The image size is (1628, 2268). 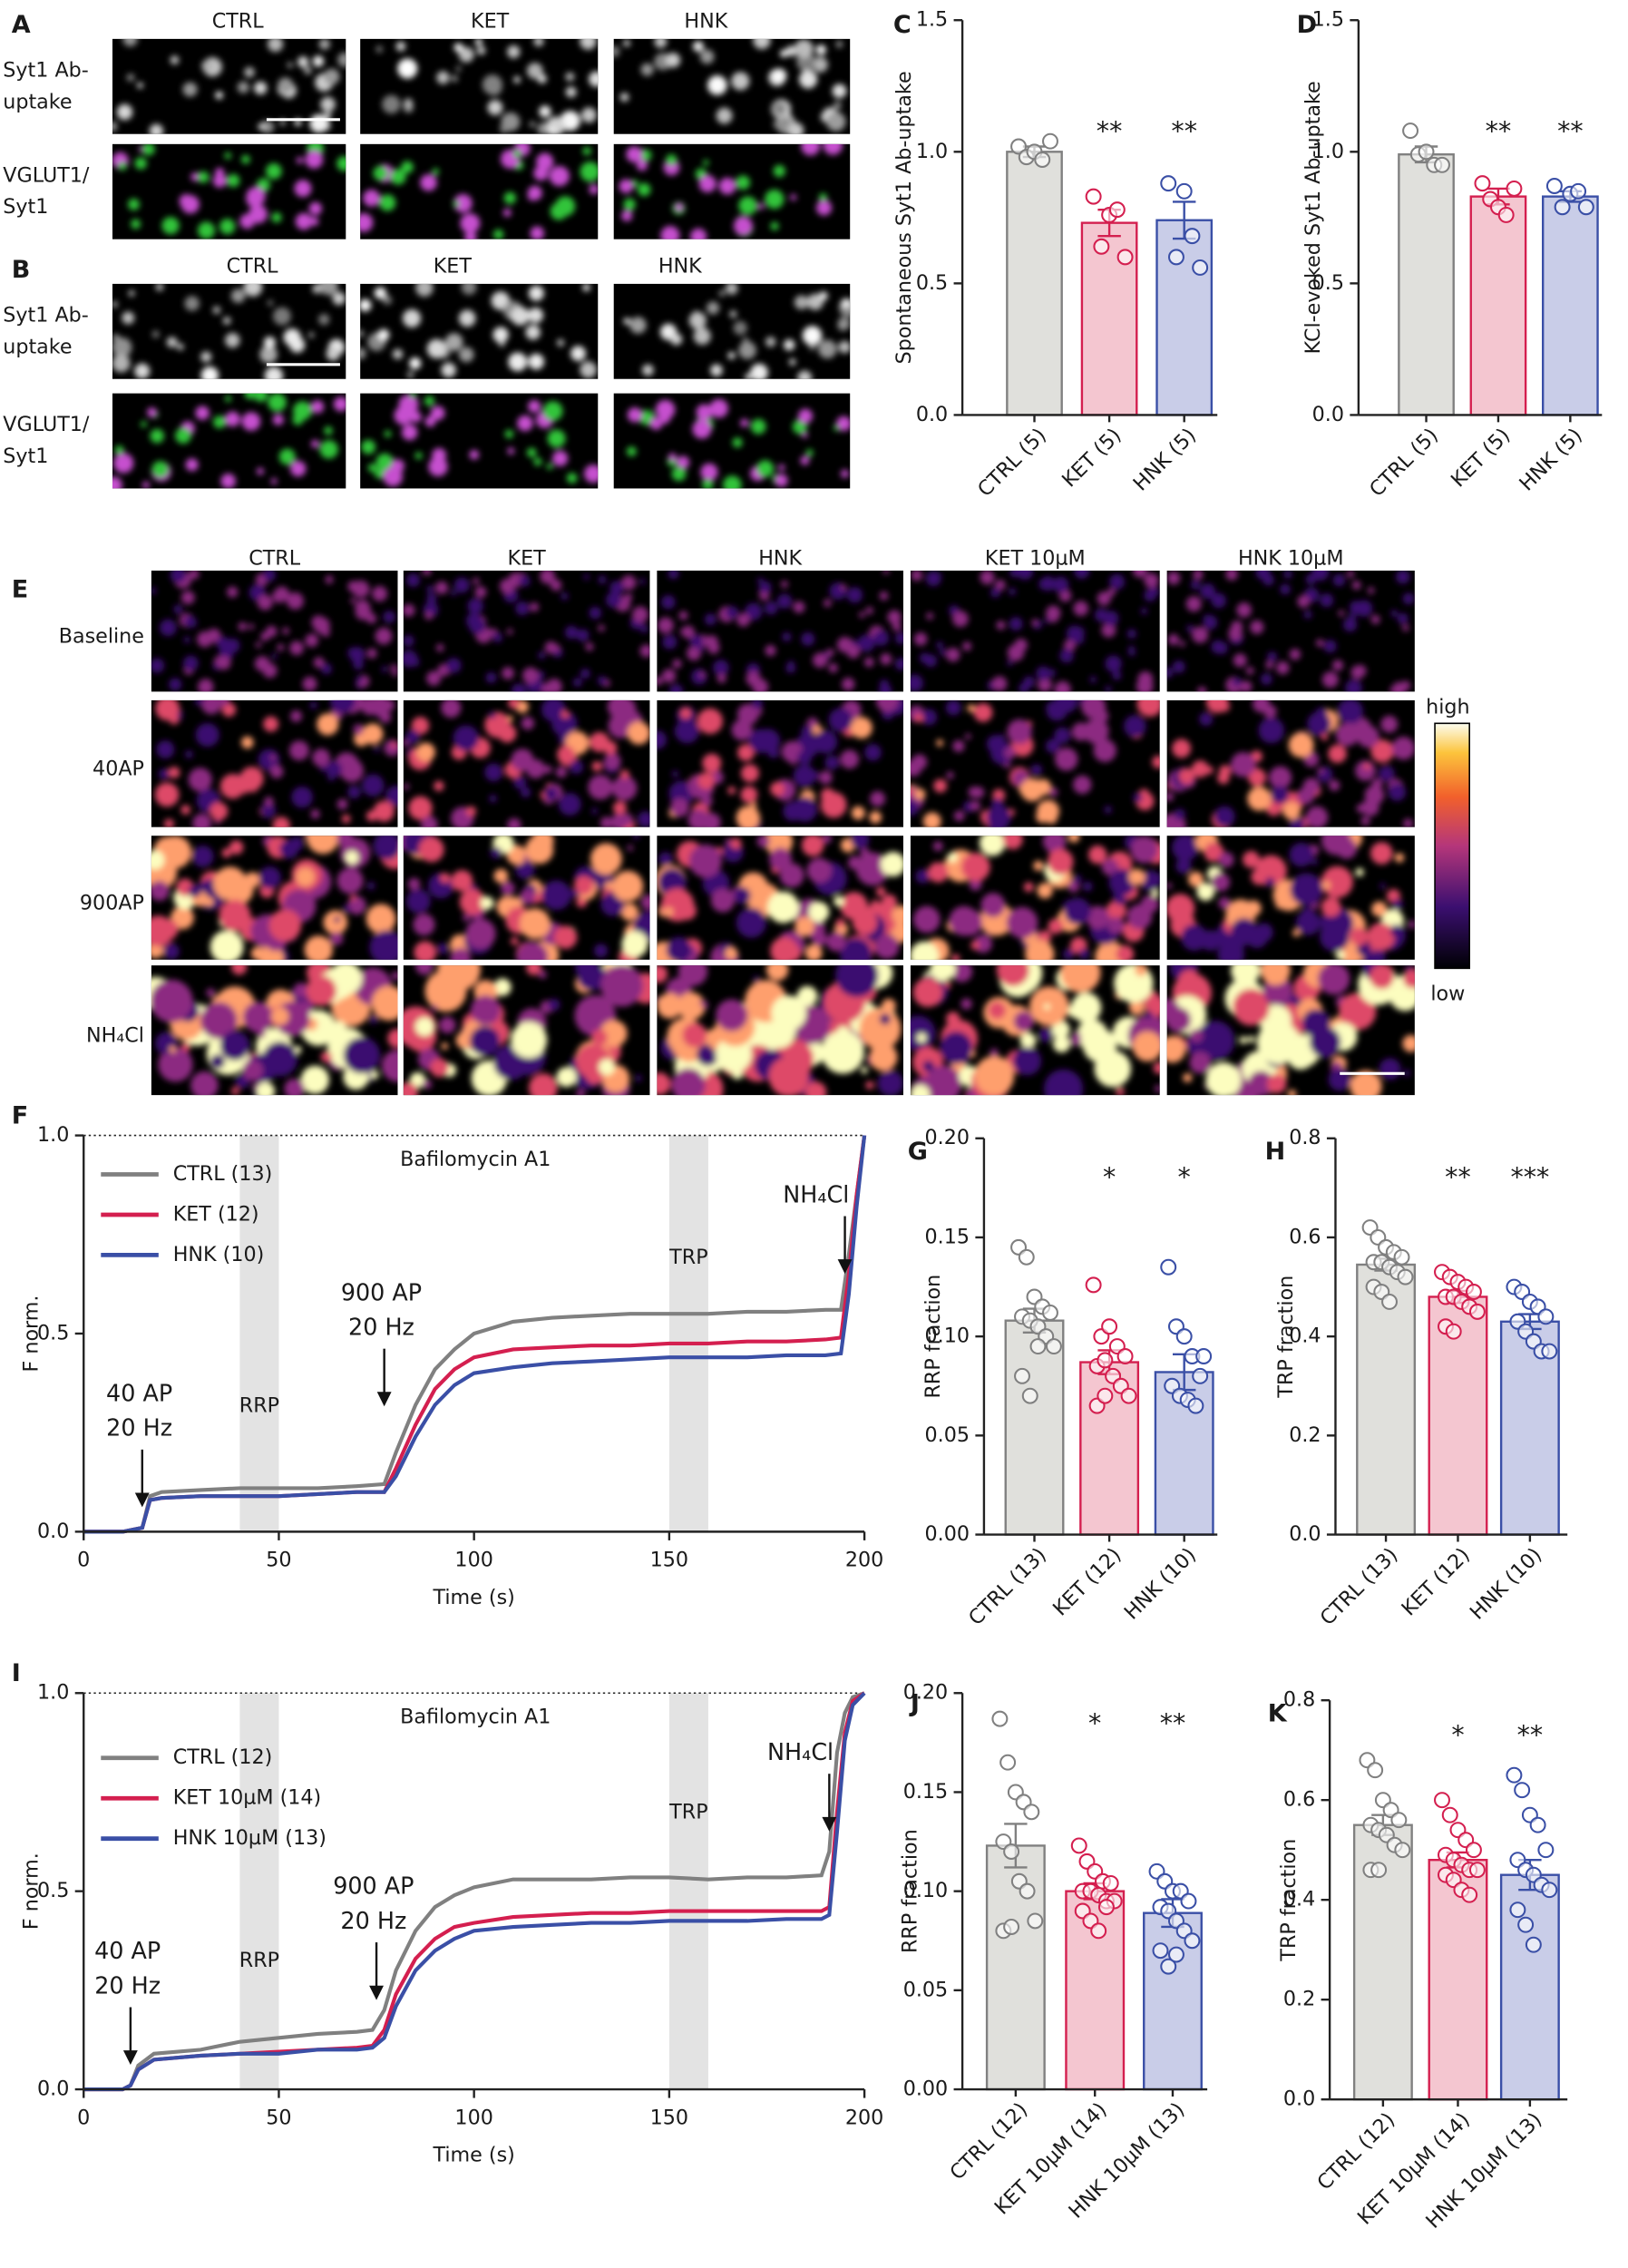 I want to click on line-series, so click(x=475, y=1335).